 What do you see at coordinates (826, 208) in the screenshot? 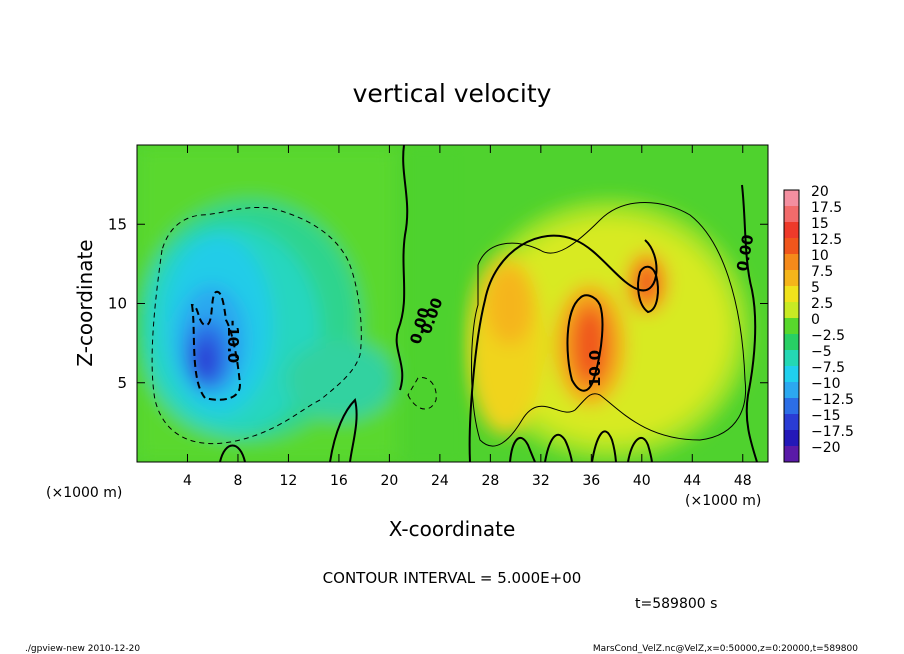
I see `colorbar-label: 17.5` at bounding box center [826, 208].